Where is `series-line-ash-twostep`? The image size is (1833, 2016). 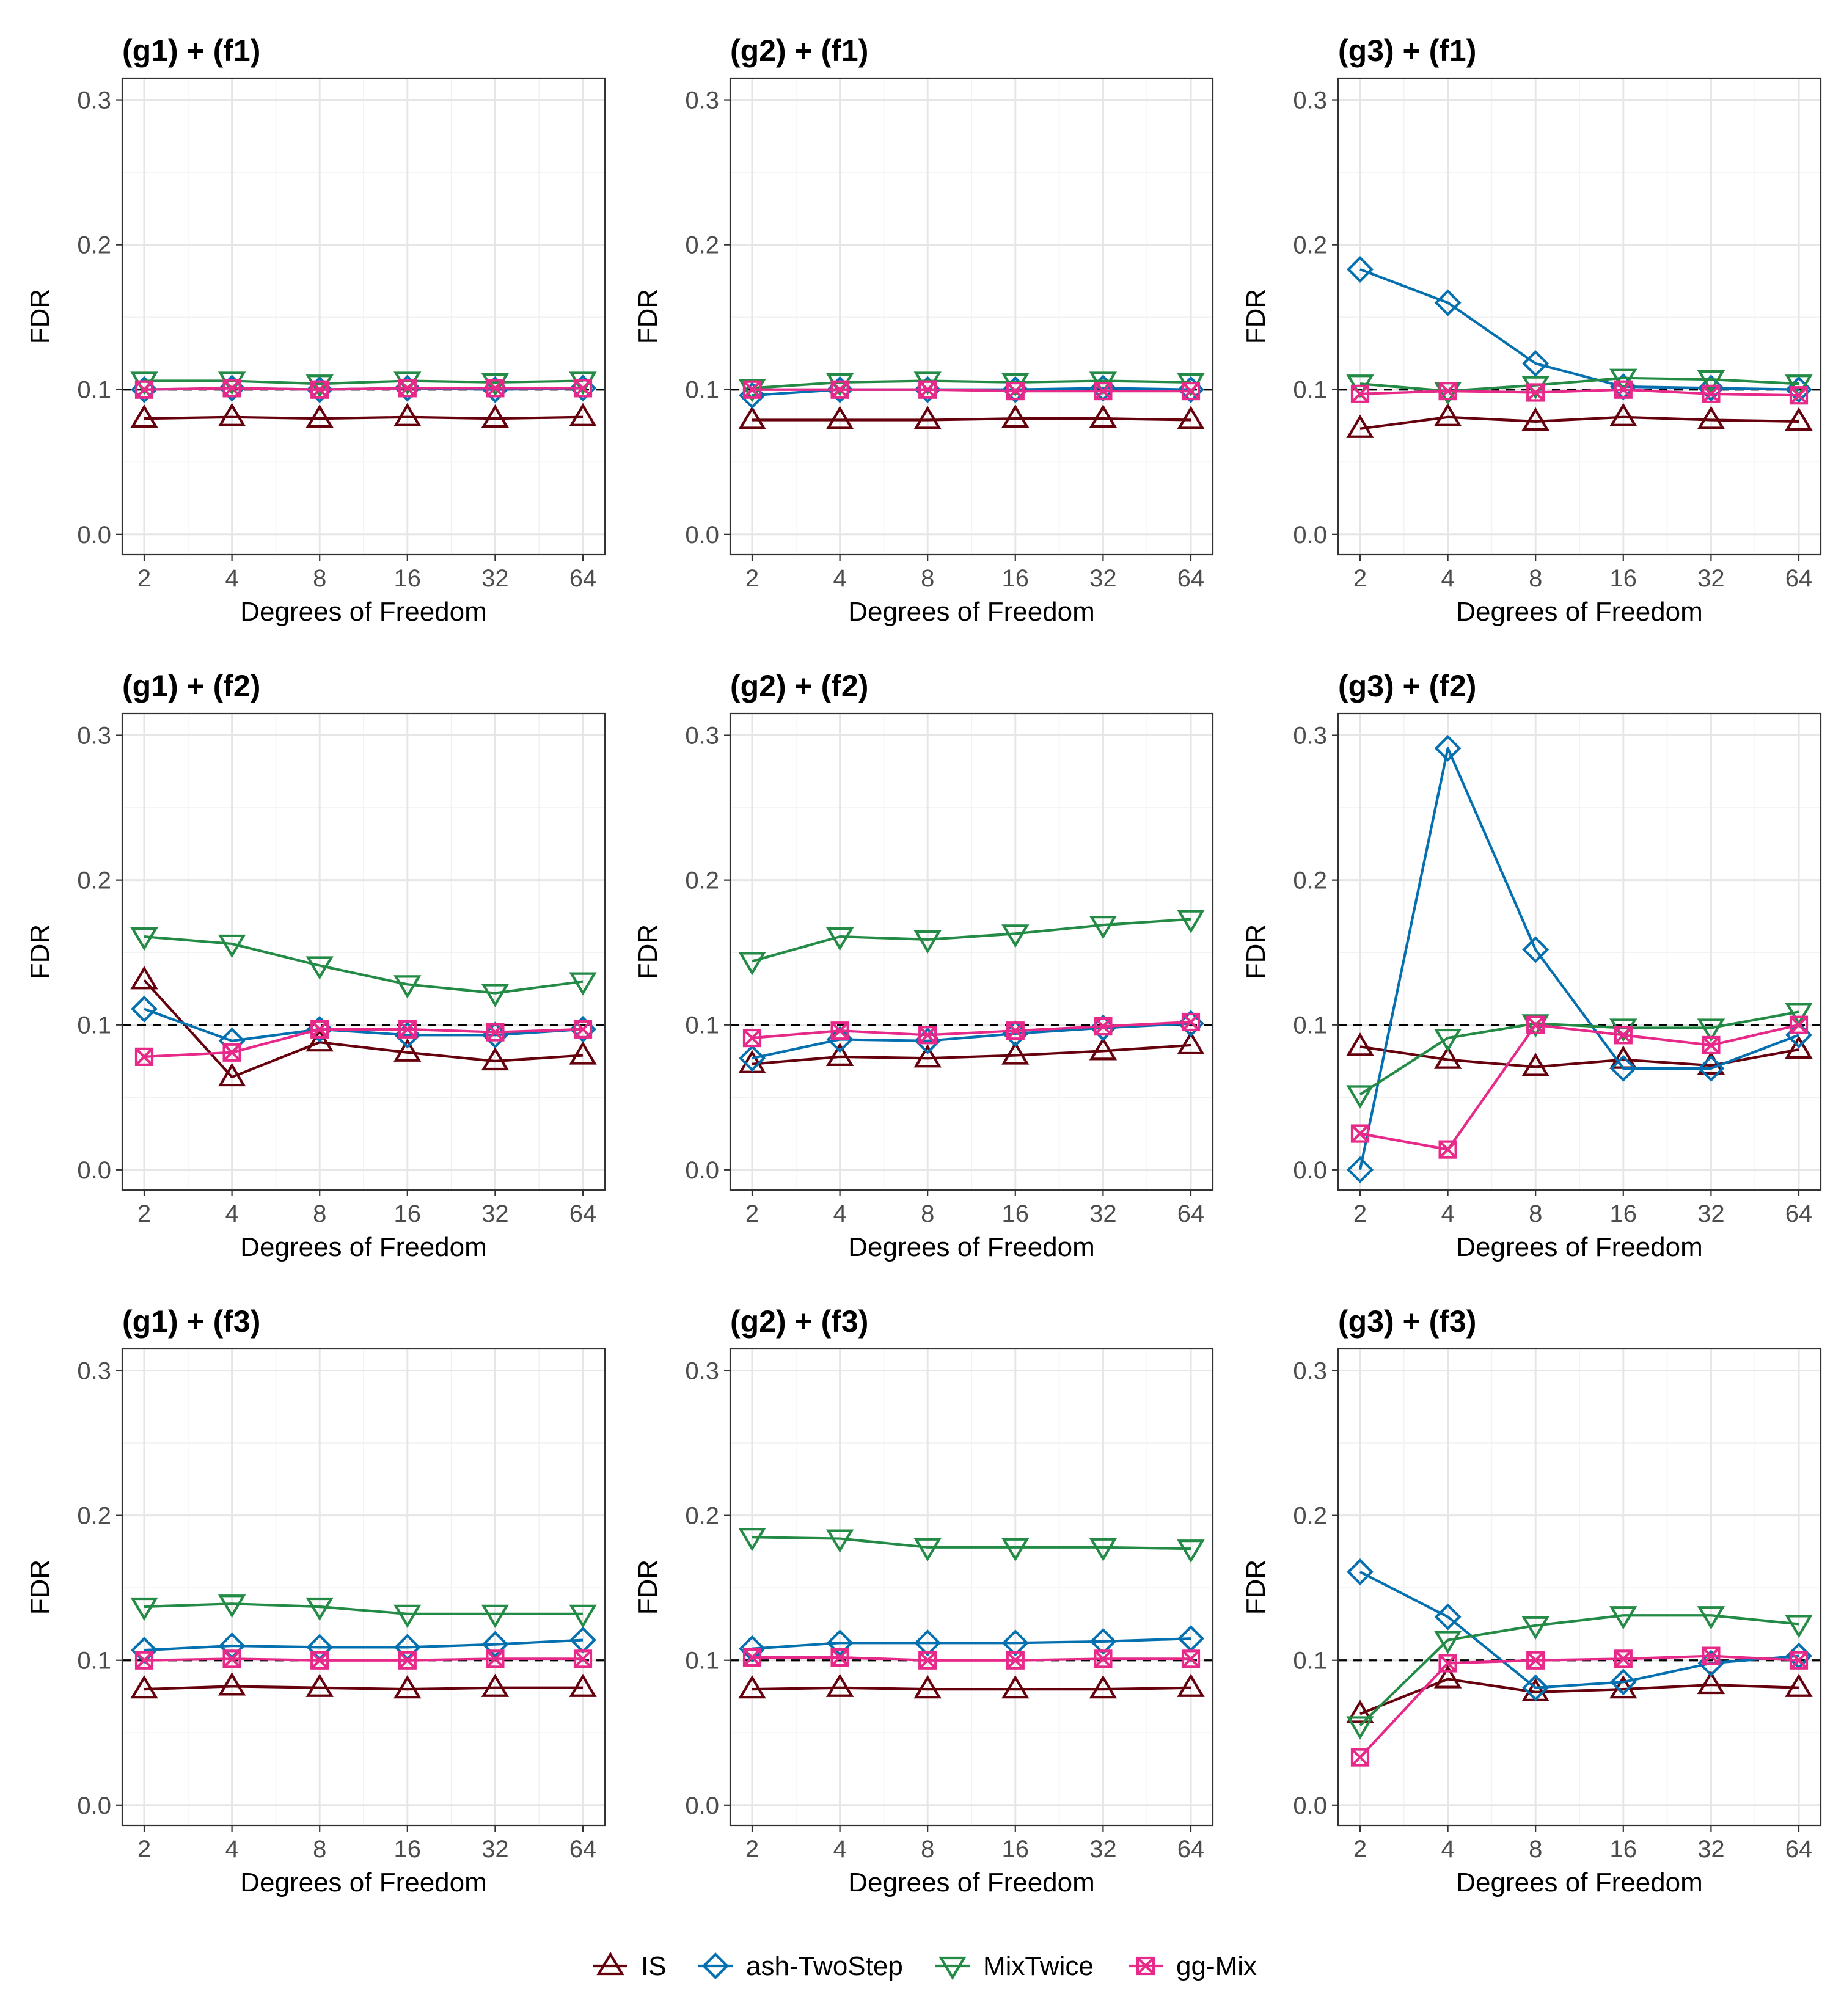 series-line-ash-twostep is located at coordinates (1578, 959).